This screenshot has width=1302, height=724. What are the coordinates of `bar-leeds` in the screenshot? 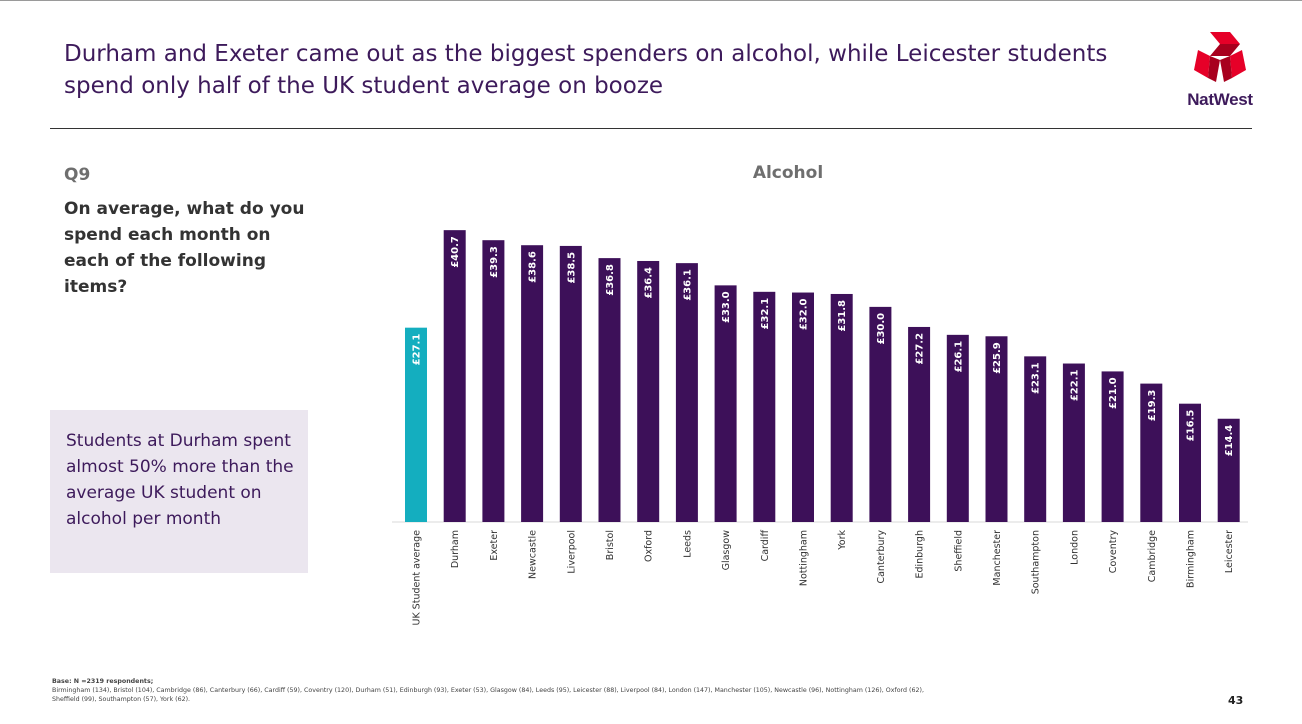 It's located at (686, 392).